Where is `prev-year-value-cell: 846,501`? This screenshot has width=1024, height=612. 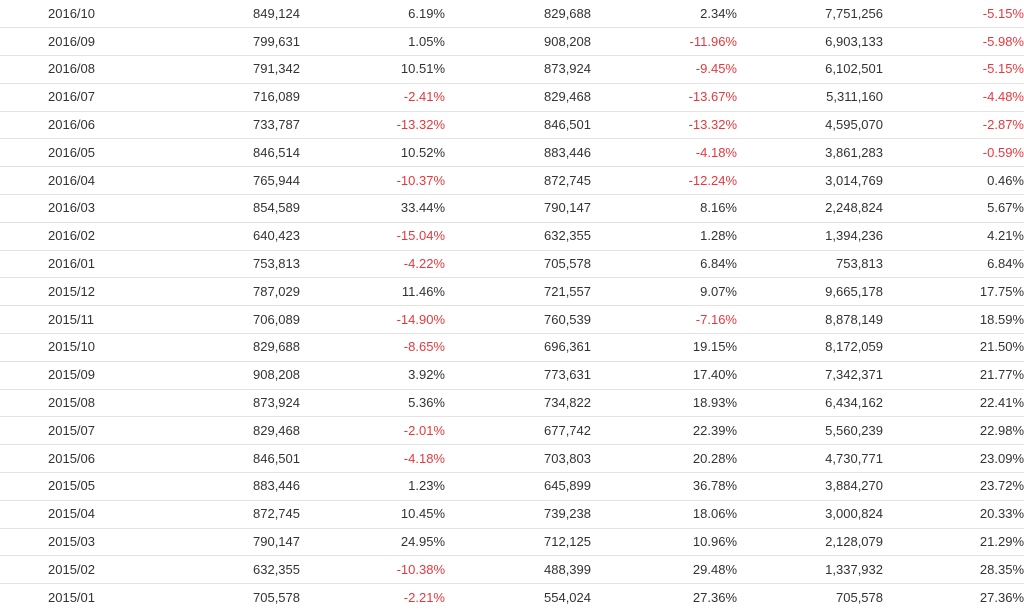
prev-year-value-cell: 846,501 is located at coordinates (518, 125).